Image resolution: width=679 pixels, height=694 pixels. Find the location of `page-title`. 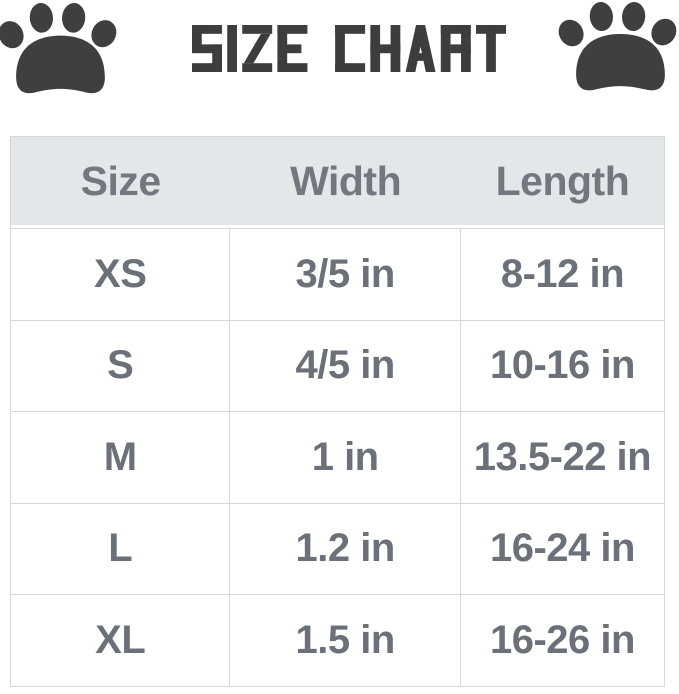

page-title is located at coordinates (349, 48).